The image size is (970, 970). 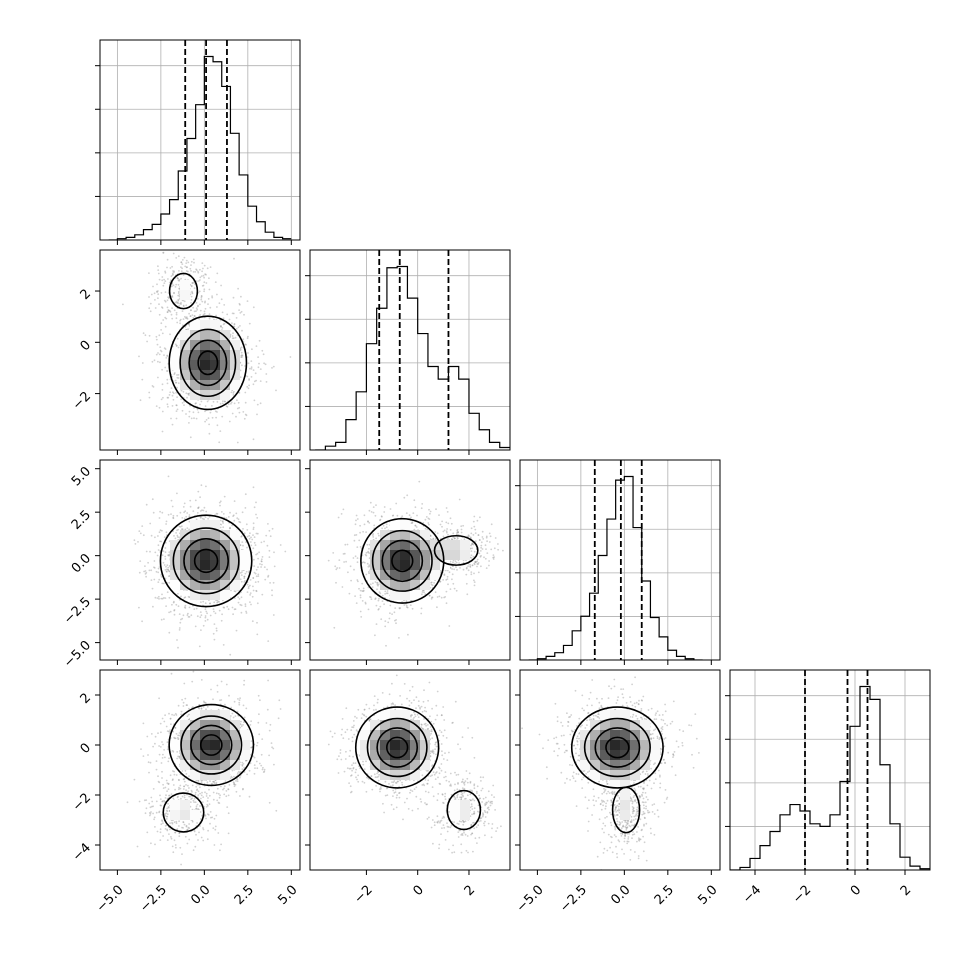 I want to click on density-1-4-point, so click(x=221, y=844).